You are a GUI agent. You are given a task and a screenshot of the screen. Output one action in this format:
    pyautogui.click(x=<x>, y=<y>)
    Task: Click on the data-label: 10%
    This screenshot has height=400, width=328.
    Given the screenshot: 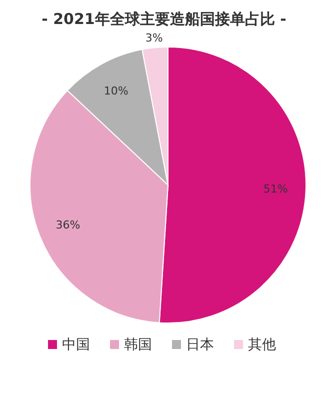 What is the action you would take?
    pyautogui.click(x=116, y=91)
    